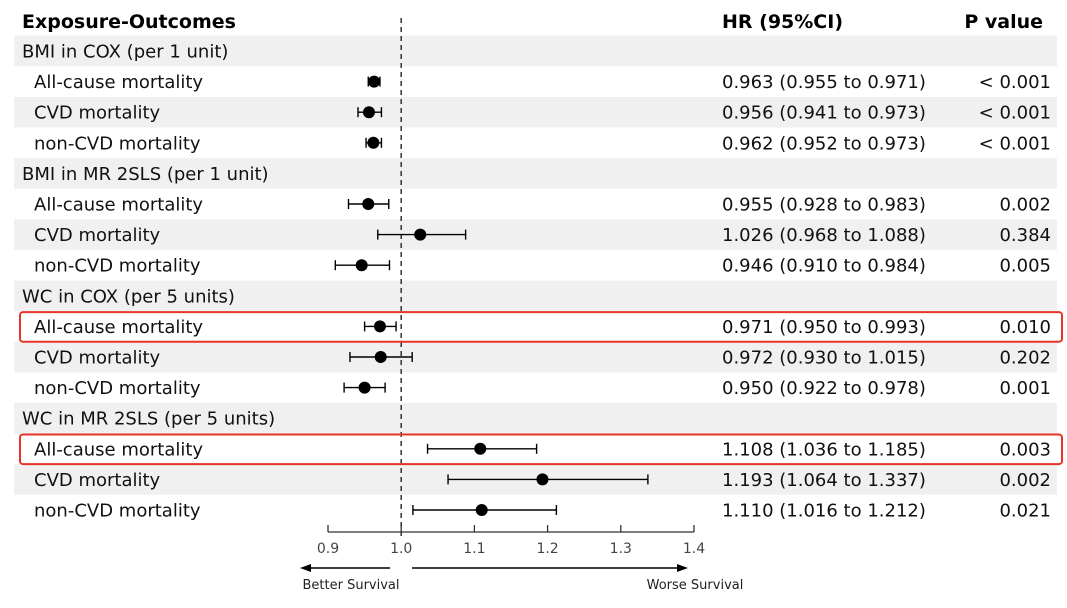 The width and height of the screenshot is (1067, 608). What do you see at coordinates (824, 82) in the screenshot?
I see `hr-ci-value: 0.963 (0.955 to 0.971)` at bounding box center [824, 82].